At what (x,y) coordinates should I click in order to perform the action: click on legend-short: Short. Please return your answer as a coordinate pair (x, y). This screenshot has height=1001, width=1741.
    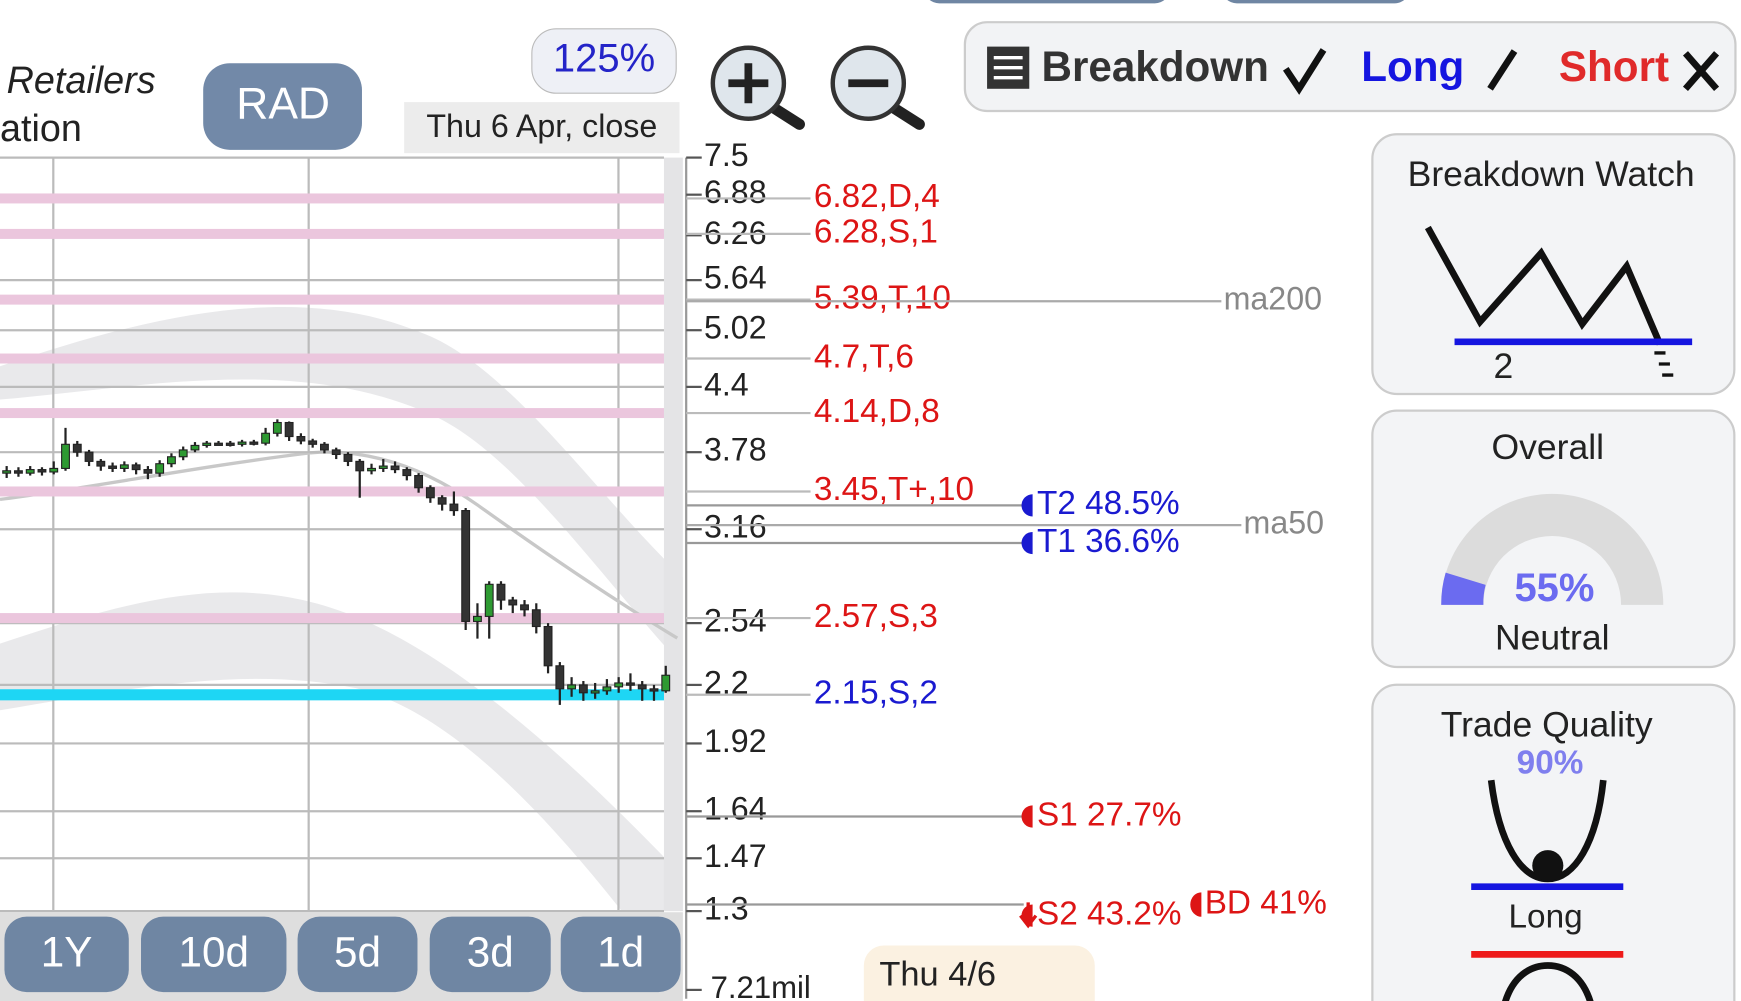
    Looking at the image, I should click on (1614, 66).